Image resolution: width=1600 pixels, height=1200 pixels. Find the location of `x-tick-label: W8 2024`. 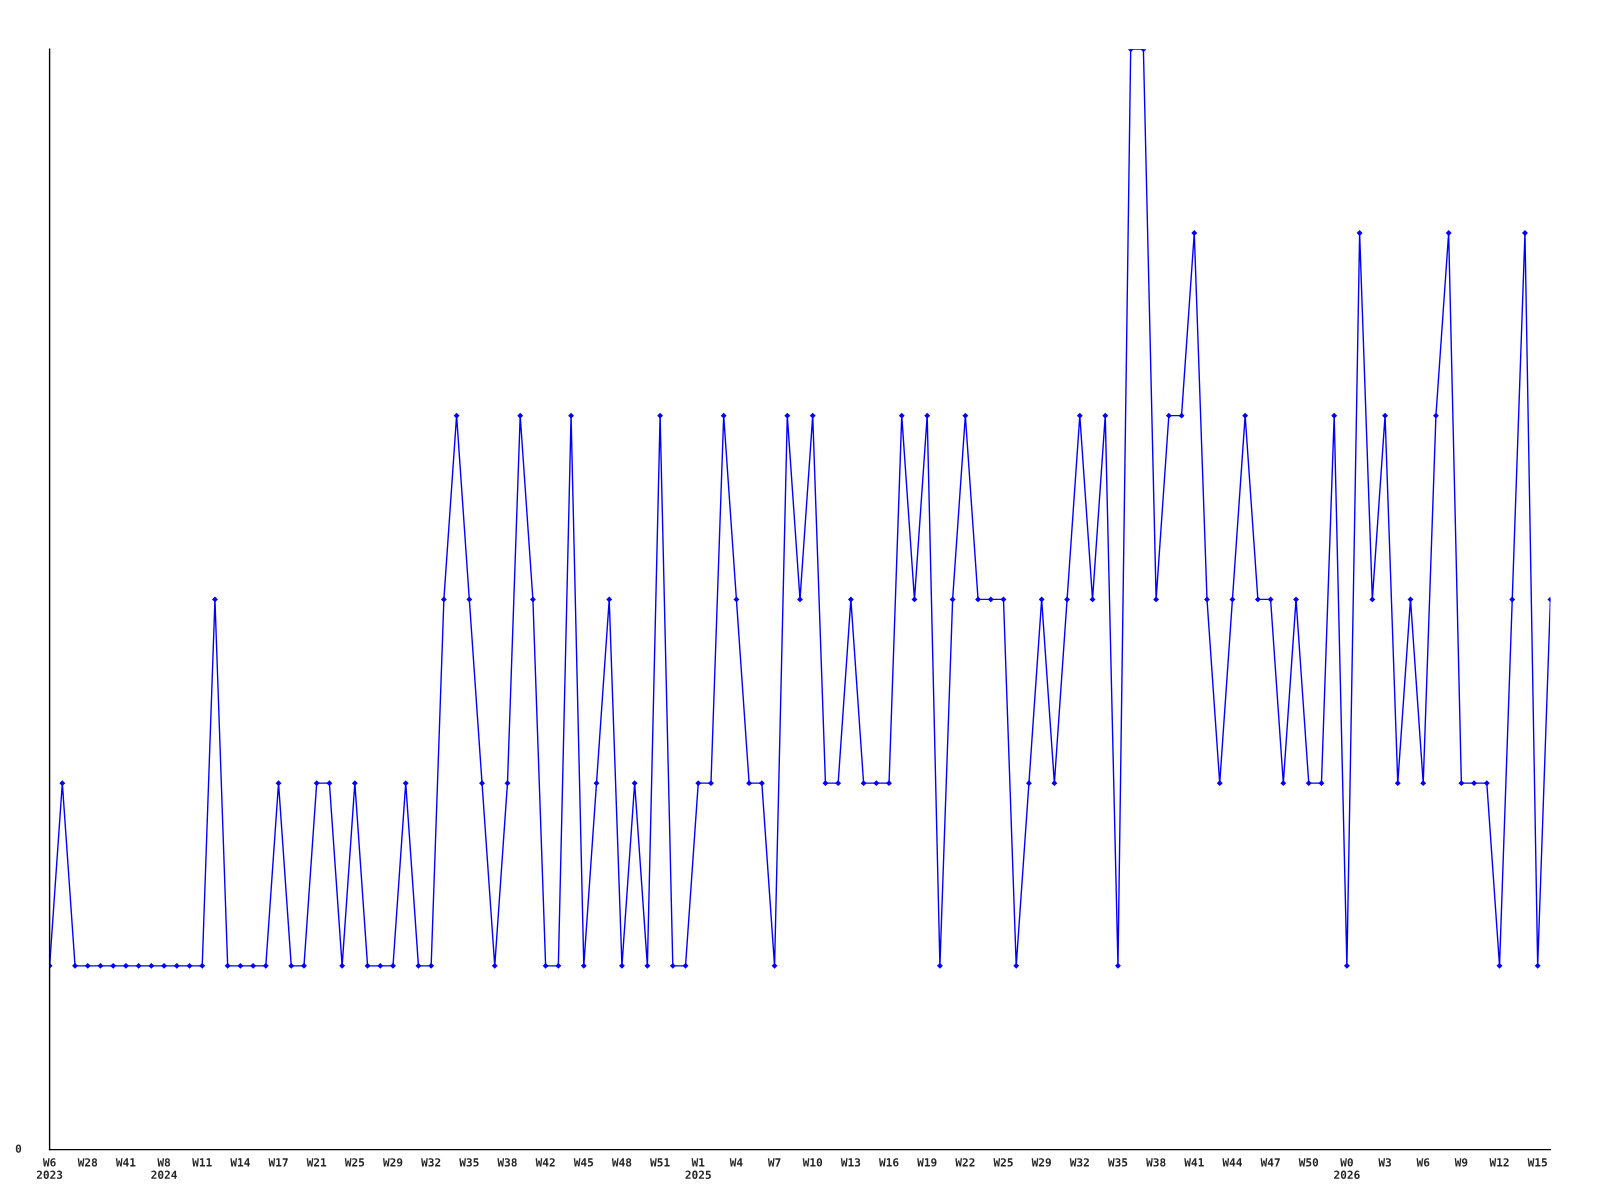

x-tick-label: W8 2024 is located at coordinates (164, 1168).